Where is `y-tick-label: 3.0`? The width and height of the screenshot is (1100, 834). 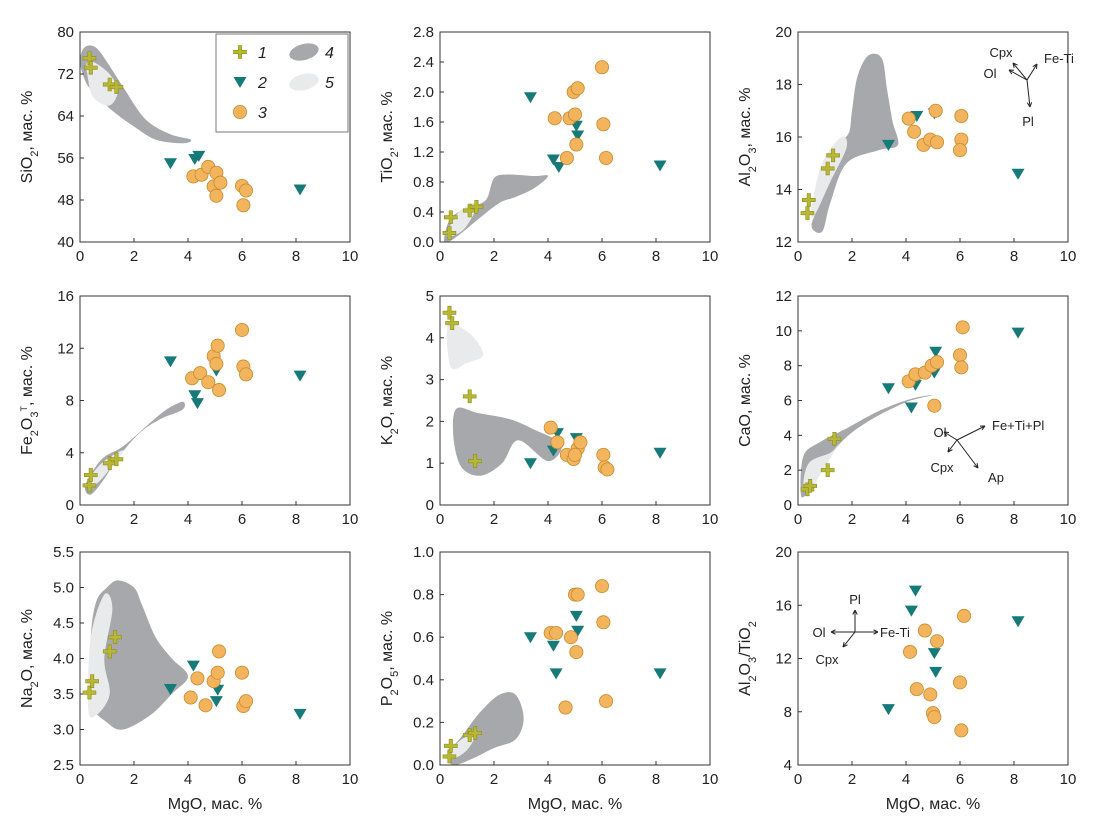
y-tick-label: 3.0 is located at coordinates (63, 730).